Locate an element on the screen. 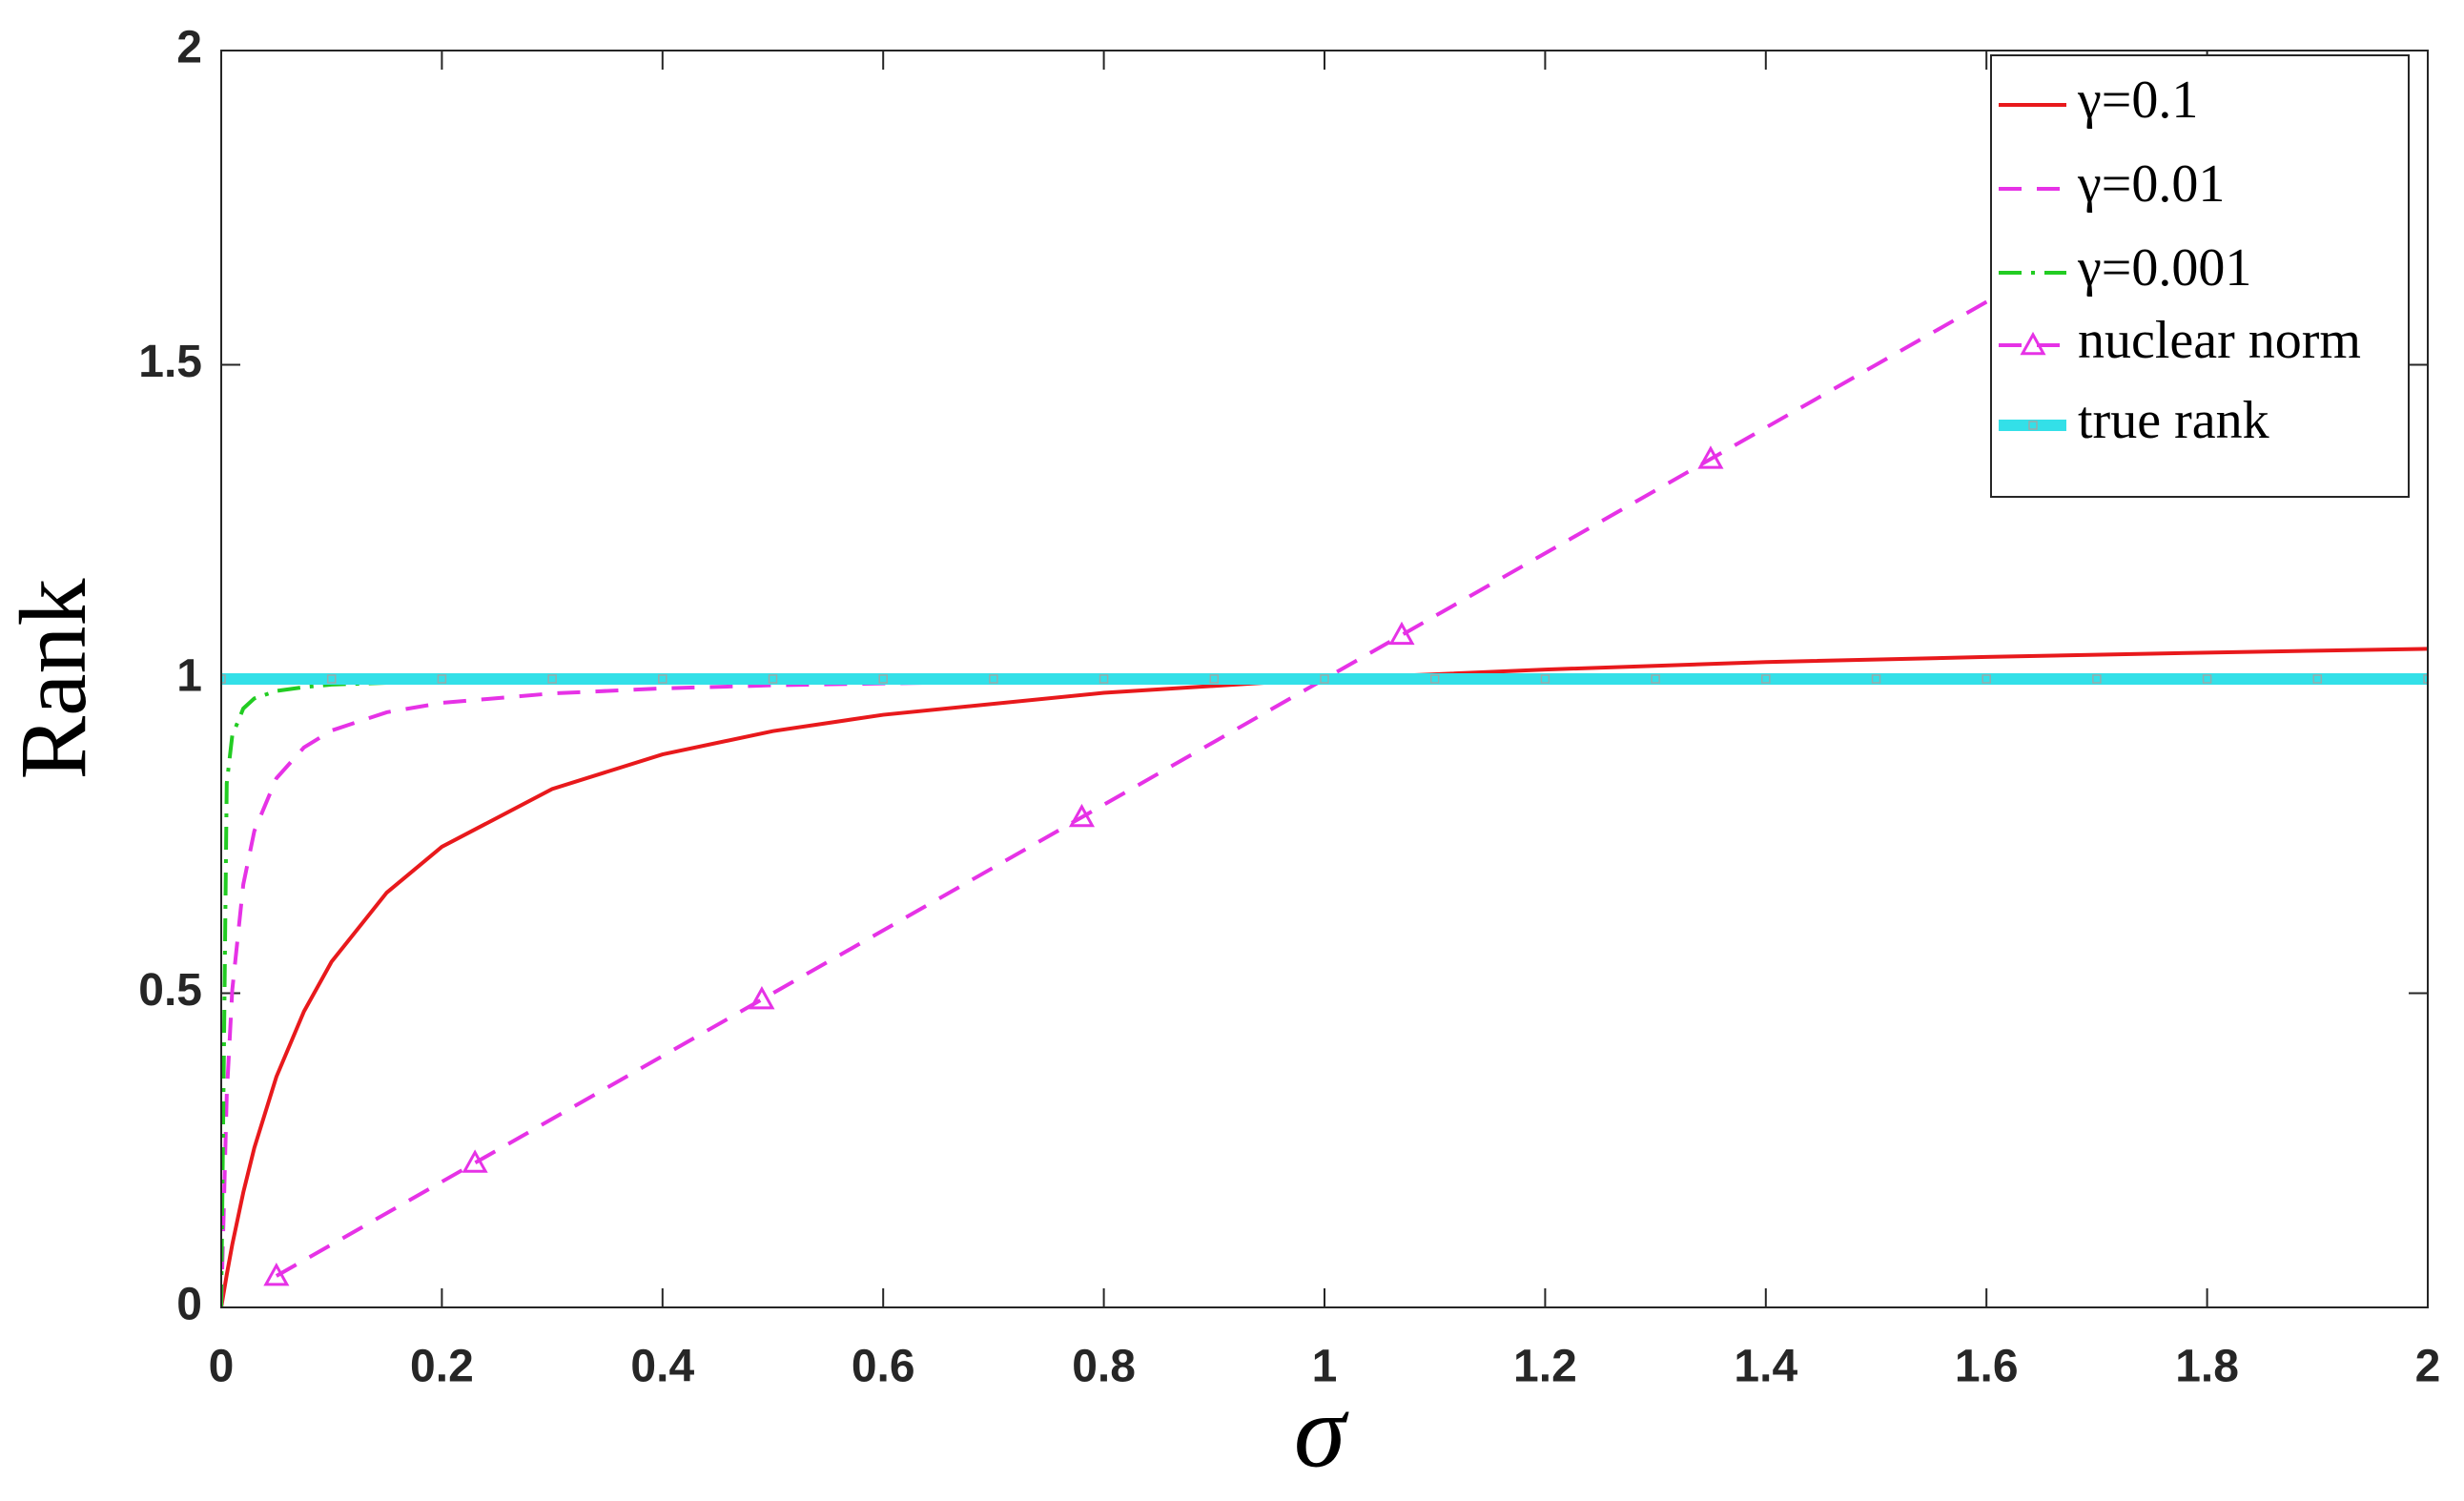  y-tick-label: 0 is located at coordinates (189, 1305).